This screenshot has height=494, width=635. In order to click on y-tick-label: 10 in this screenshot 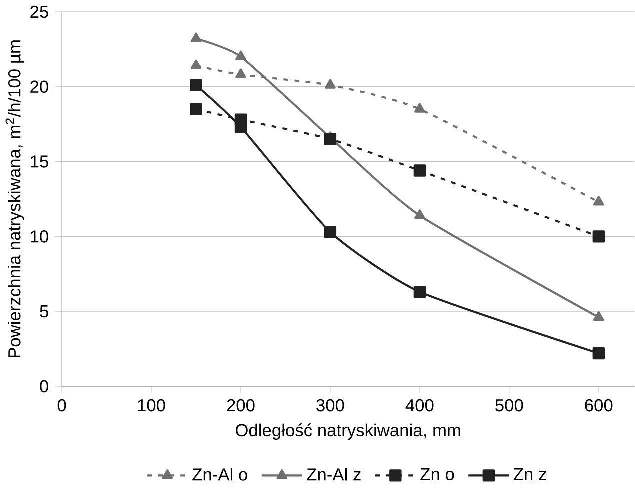, I will do `click(39, 236)`.